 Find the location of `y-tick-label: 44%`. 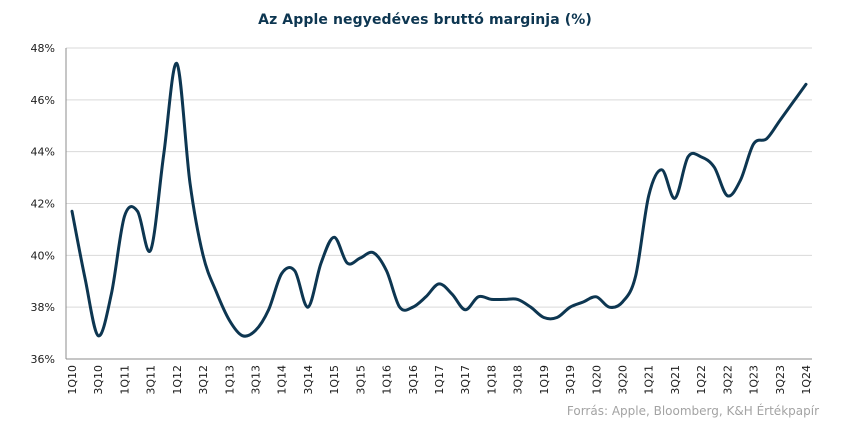

y-tick-label: 44% is located at coordinates (43, 152).